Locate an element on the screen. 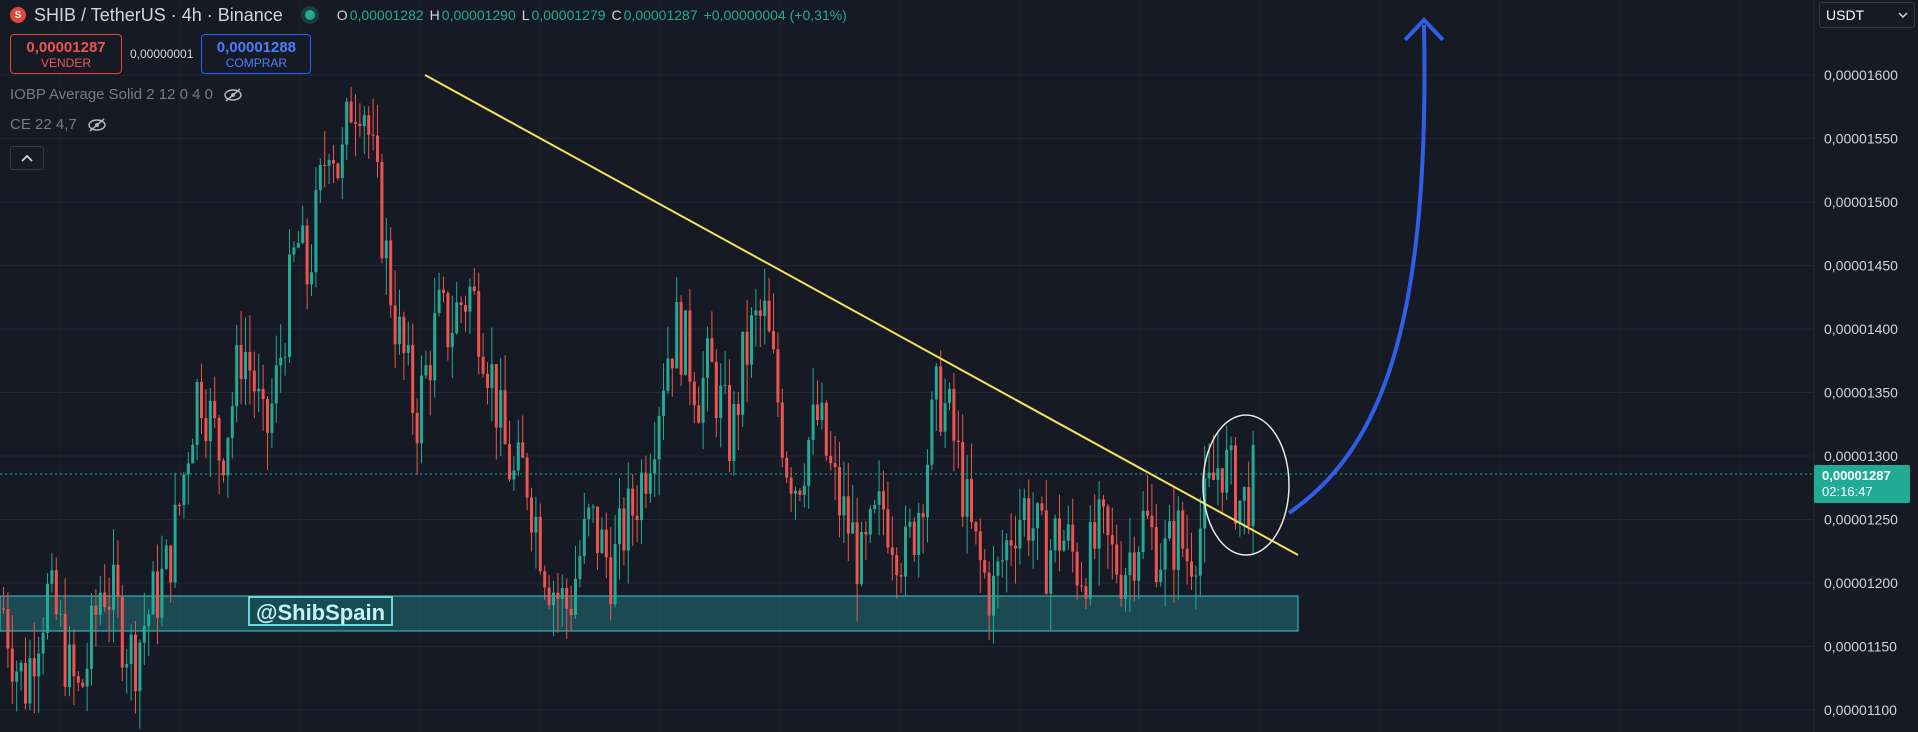 The height and width of the screenshot is (732, 1918). ohlc-key: C is located at coordinates (616, 15).